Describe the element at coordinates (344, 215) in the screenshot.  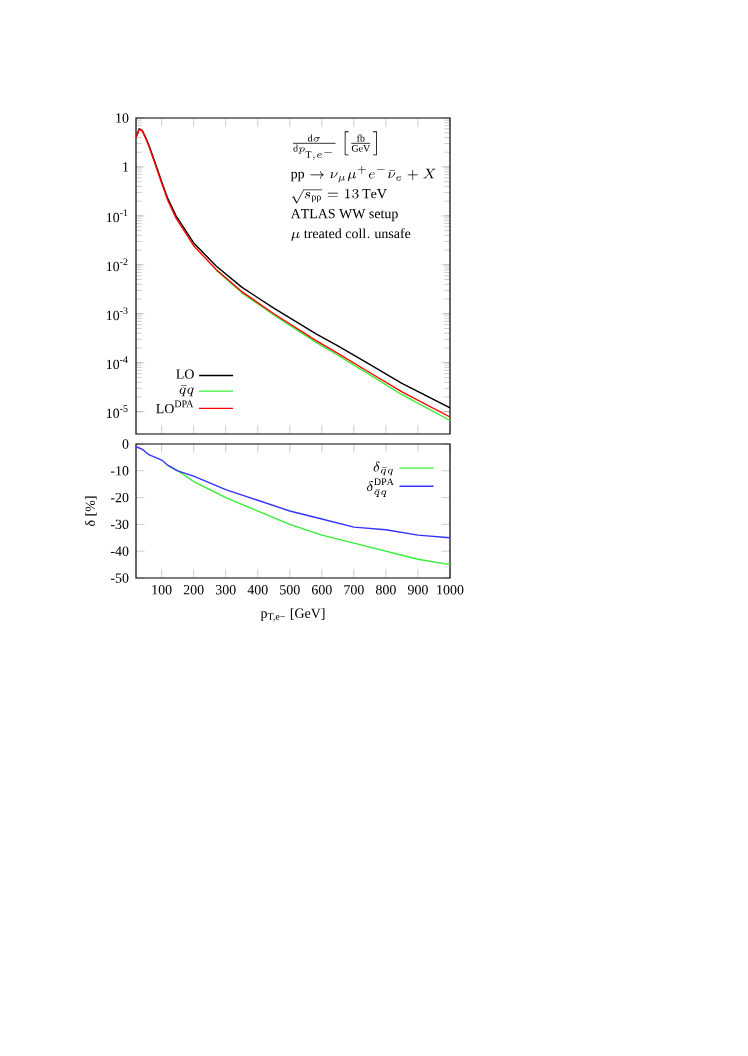
I see `annotation: $\mathrm{ATLAS\ WW\ setup}$` at that location.